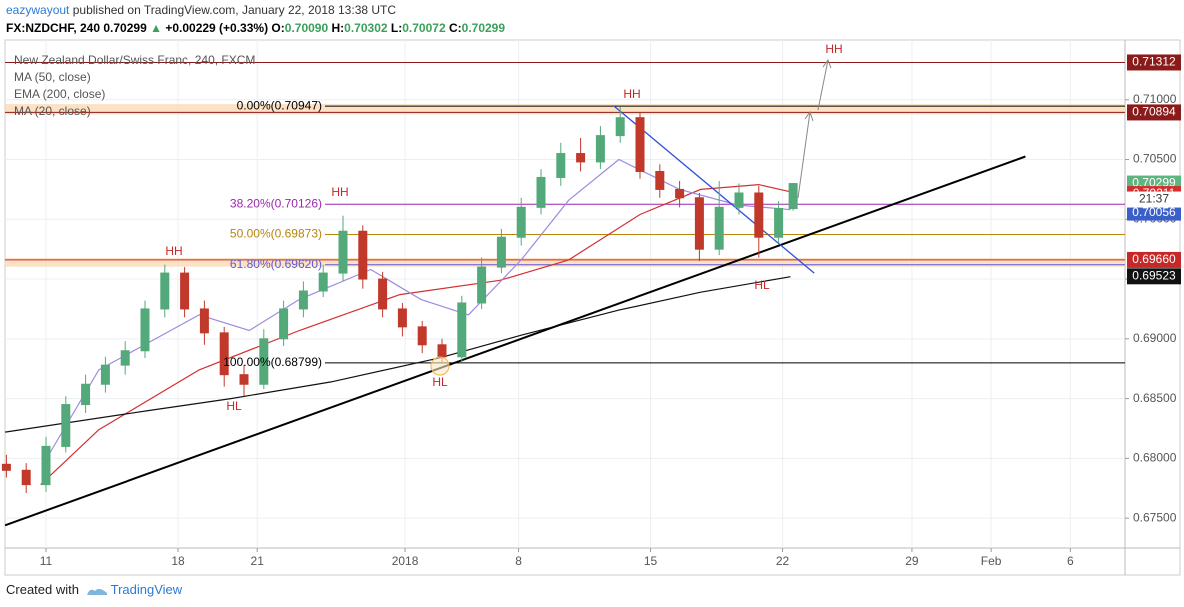 This screenshot has width=1184, height=607. Describe the element at coordinates (279, 105) in the screenshot. I see `fib-label: 0.00%(0.70947)` at that location.